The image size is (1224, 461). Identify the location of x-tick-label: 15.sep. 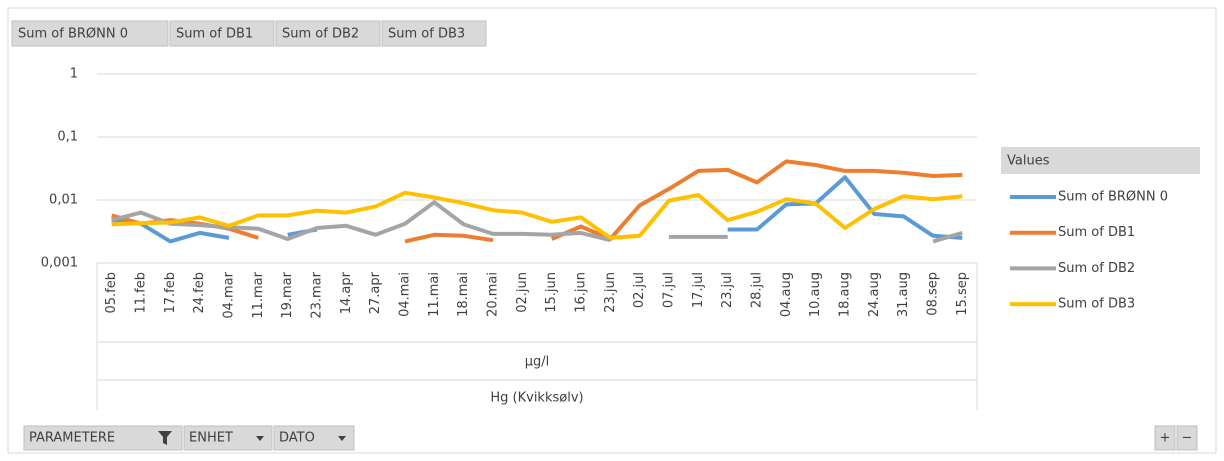
(962, 294).